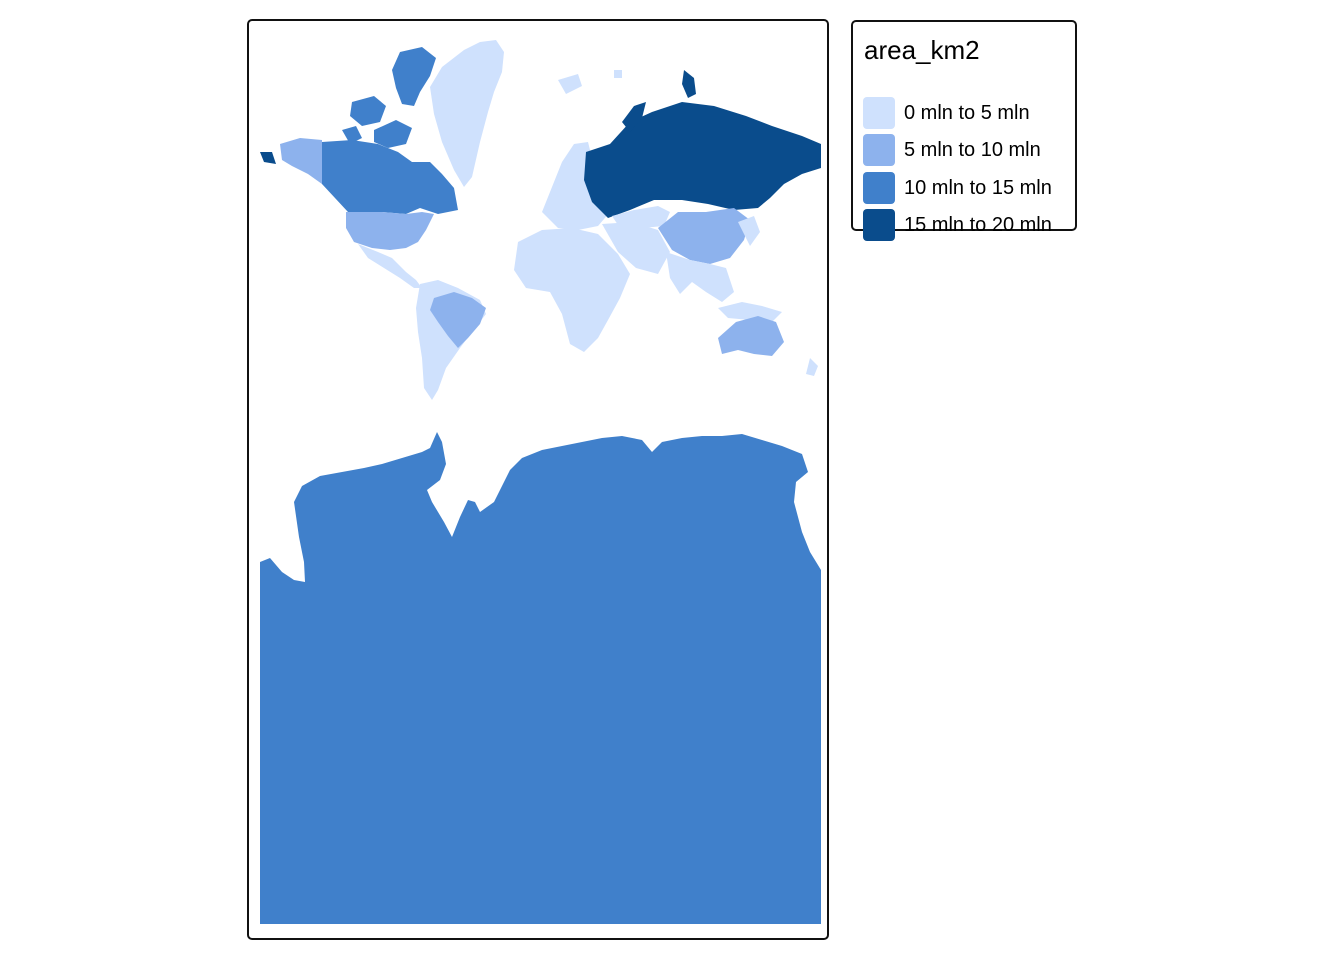 This screenshot has width=1344, height=960. I want to click on region-australia, so click(751, 336).